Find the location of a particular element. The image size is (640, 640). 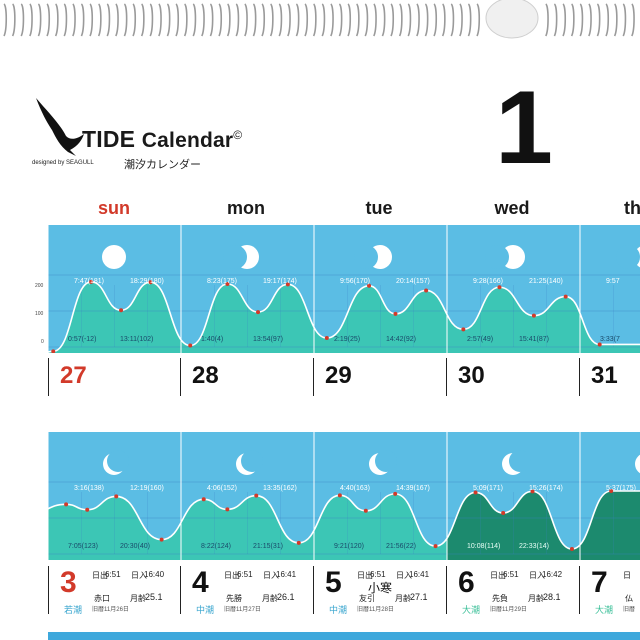

moon-age: 28.1 is located at coordinates (552, 597).